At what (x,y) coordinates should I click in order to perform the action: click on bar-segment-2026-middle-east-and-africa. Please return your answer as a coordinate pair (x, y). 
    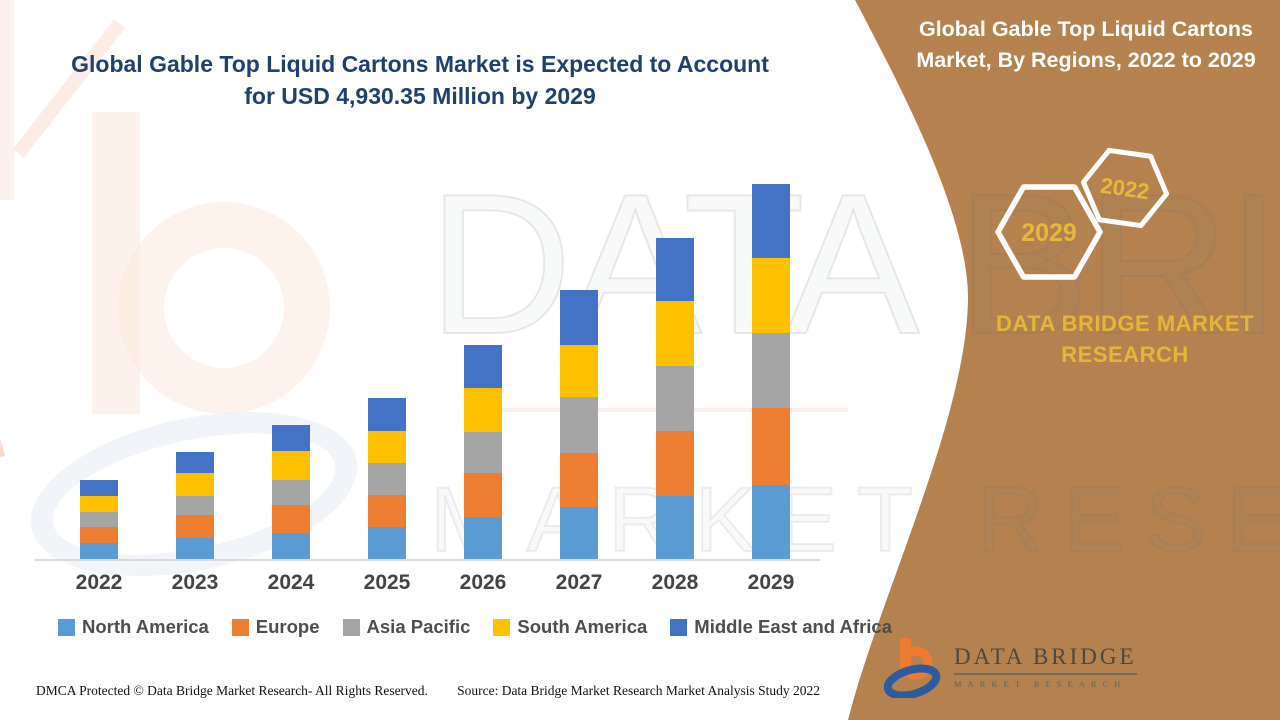
    Looking at the image, I should click on (483, 366).